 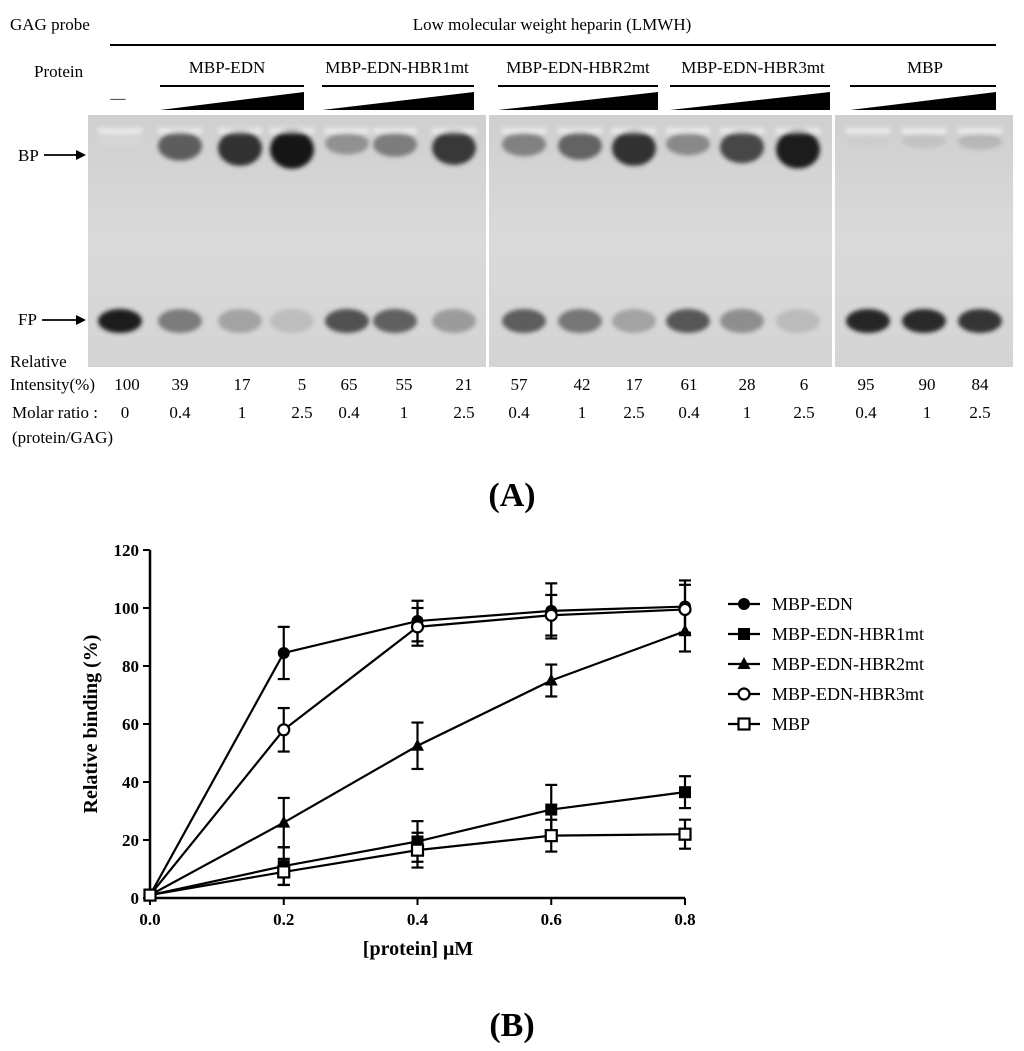 What do you see at coordinates (804, 384) in the screenshot?
I see `lane-intensity: 6` at bounding box center [804, 384].